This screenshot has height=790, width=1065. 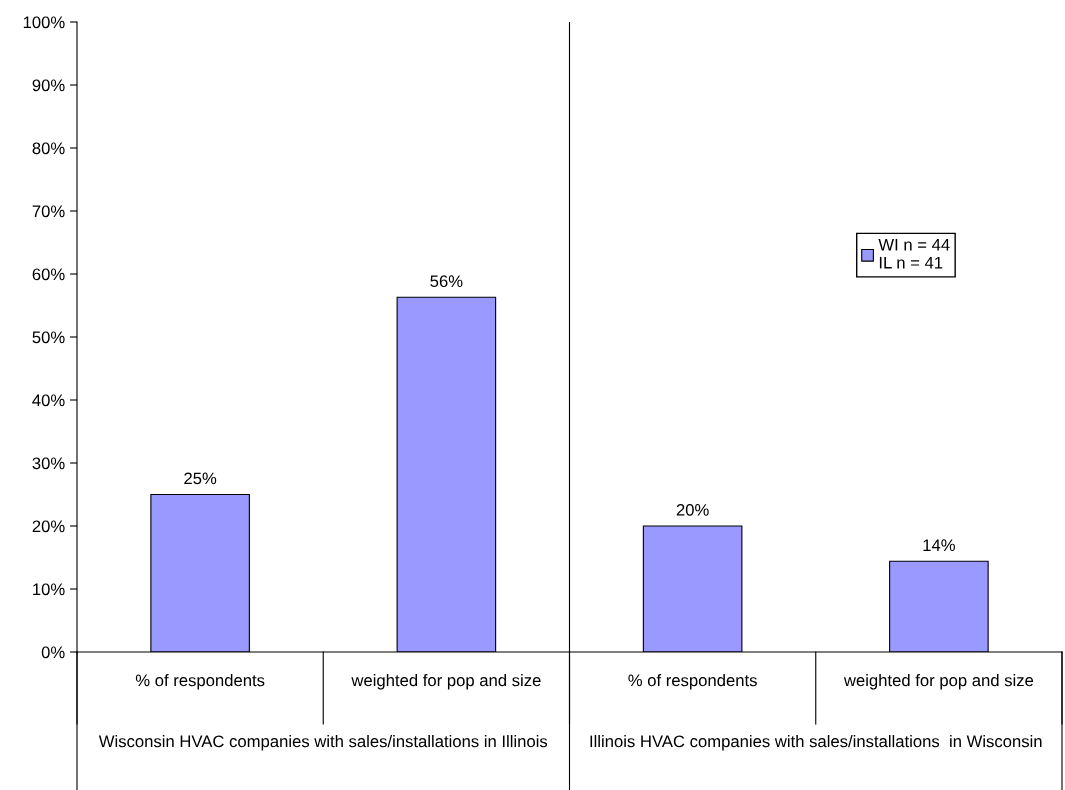 I want to click on text: 20%, so click(x=692, y=509).